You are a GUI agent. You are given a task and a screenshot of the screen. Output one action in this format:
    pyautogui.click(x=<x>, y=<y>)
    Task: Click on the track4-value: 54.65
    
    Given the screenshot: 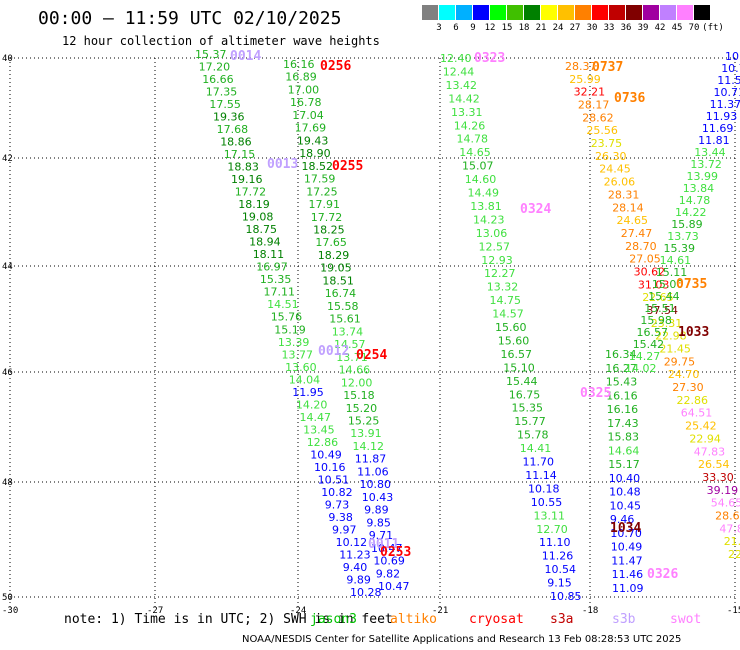 What is the action you would take?
    pyautogui.click(x=725, y=503)
    